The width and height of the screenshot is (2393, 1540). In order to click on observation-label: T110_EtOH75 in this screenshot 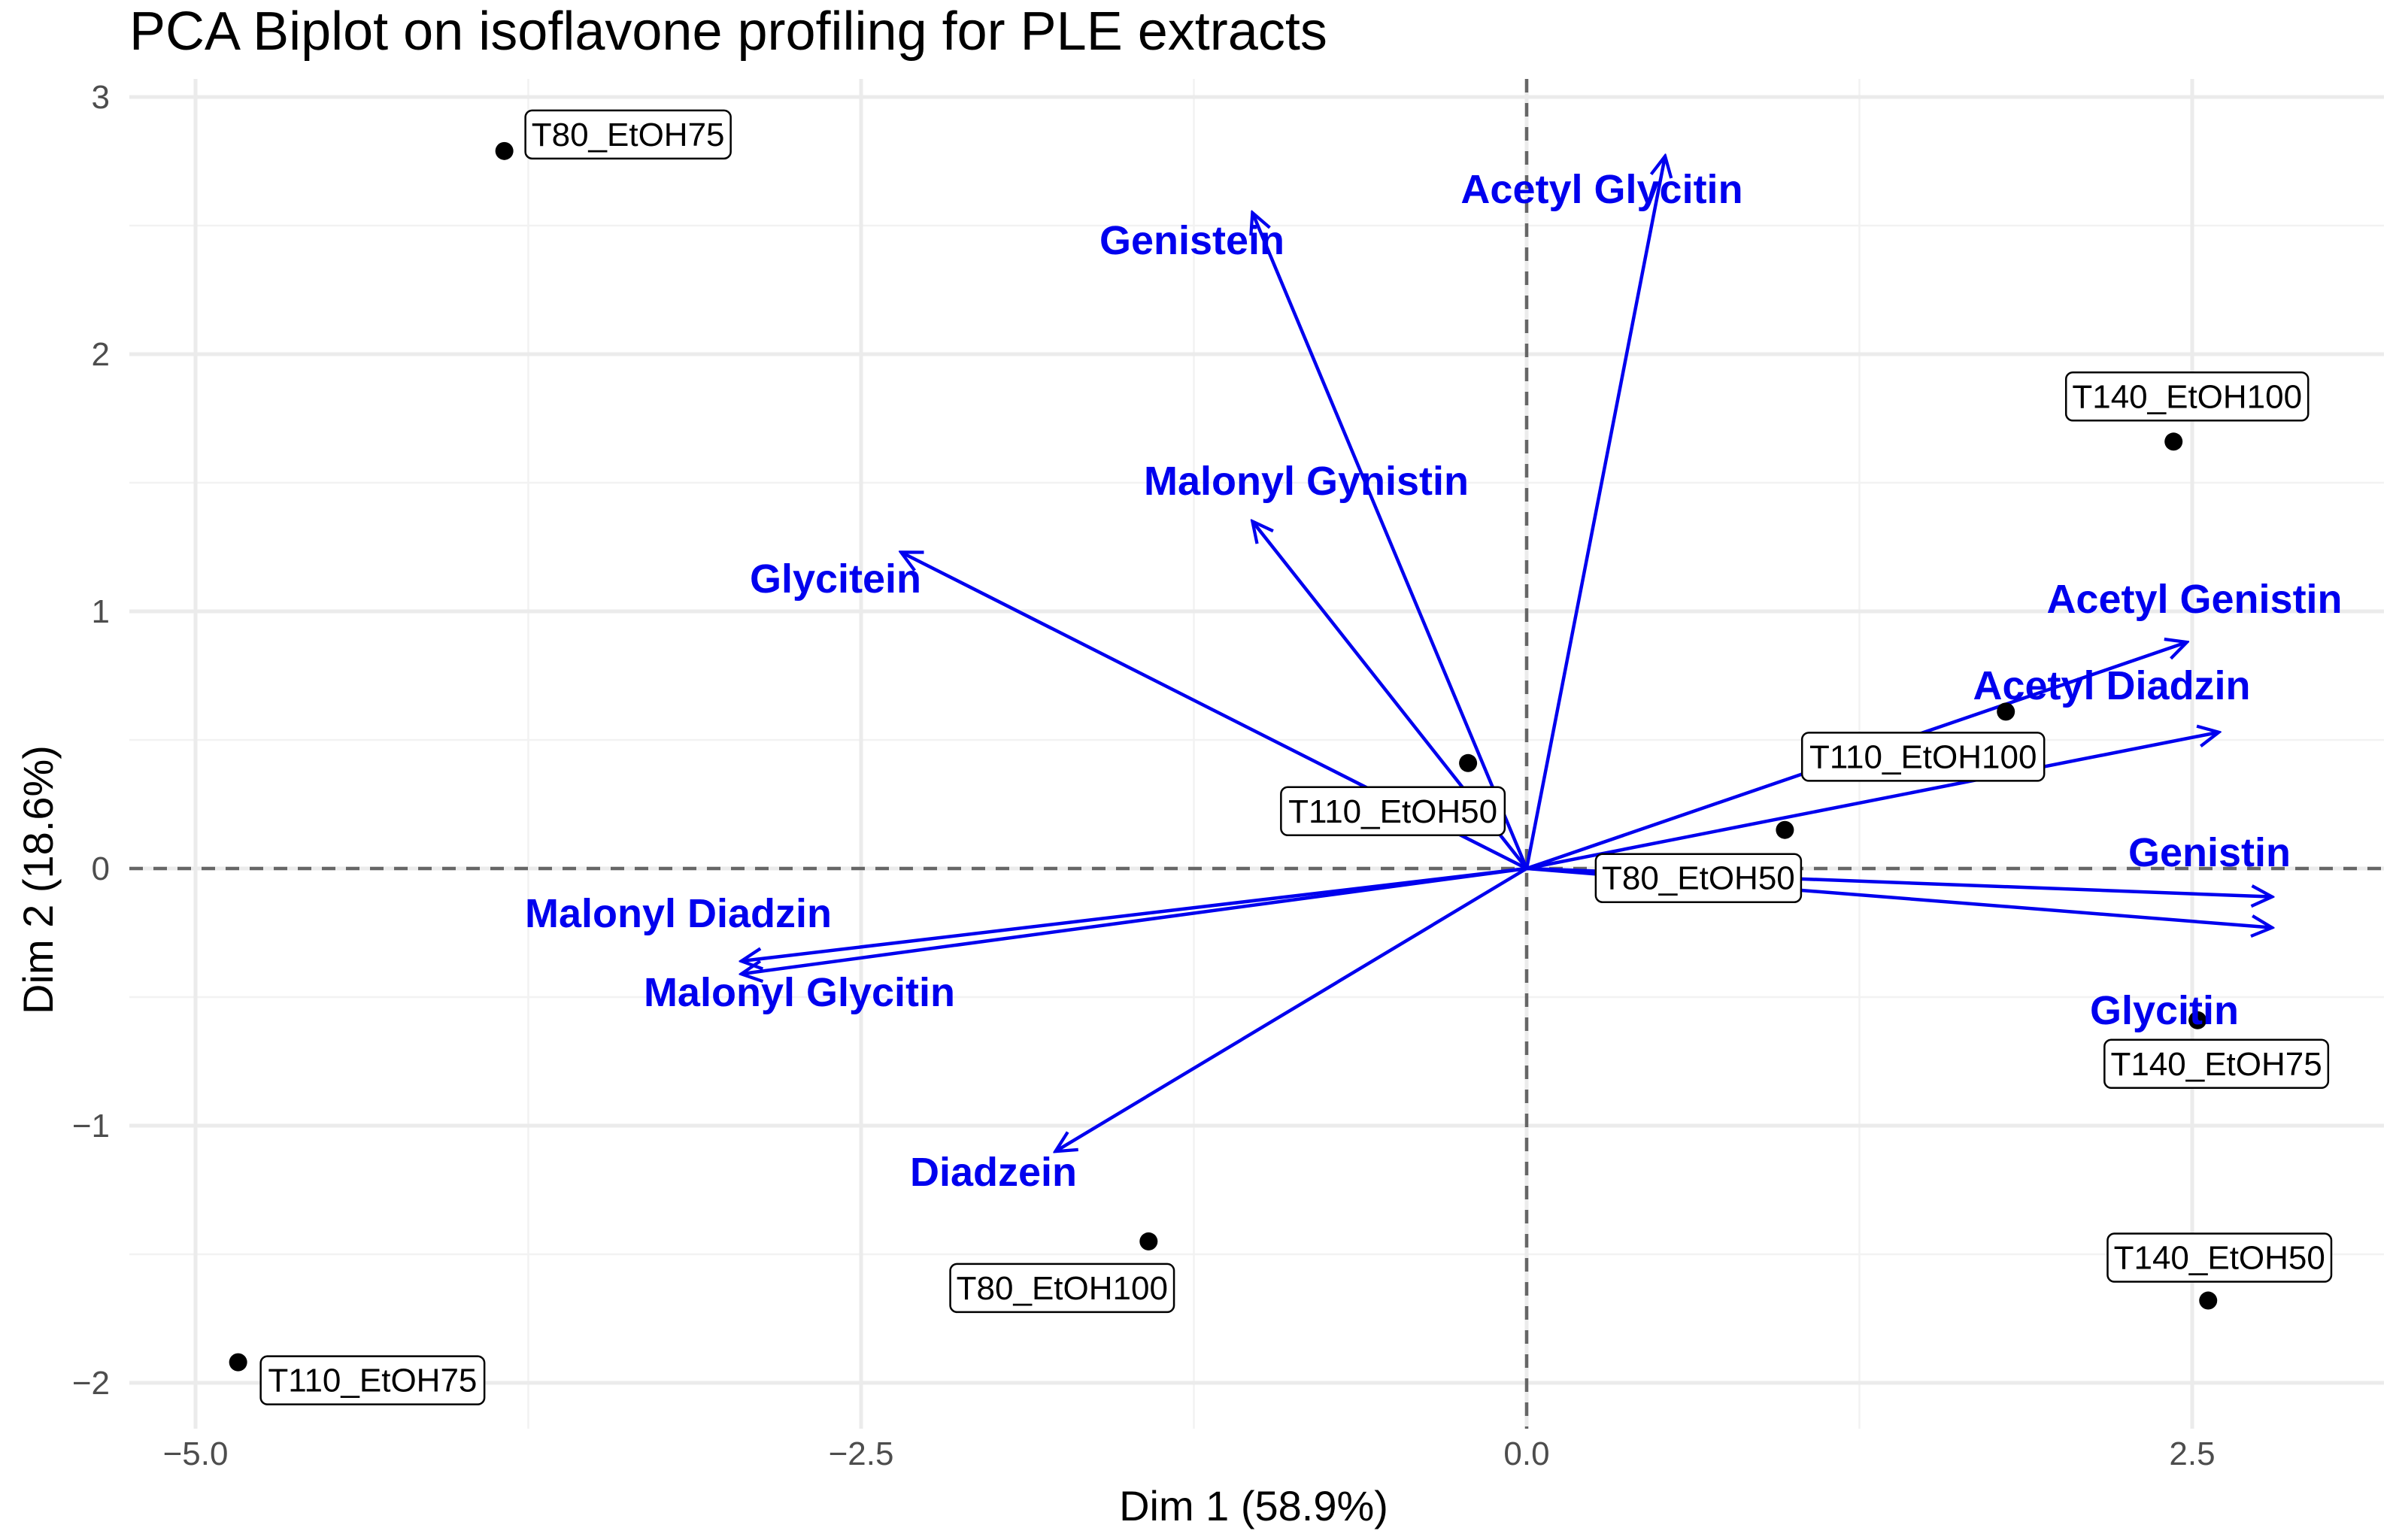, I will do `click(372, 1381)`.